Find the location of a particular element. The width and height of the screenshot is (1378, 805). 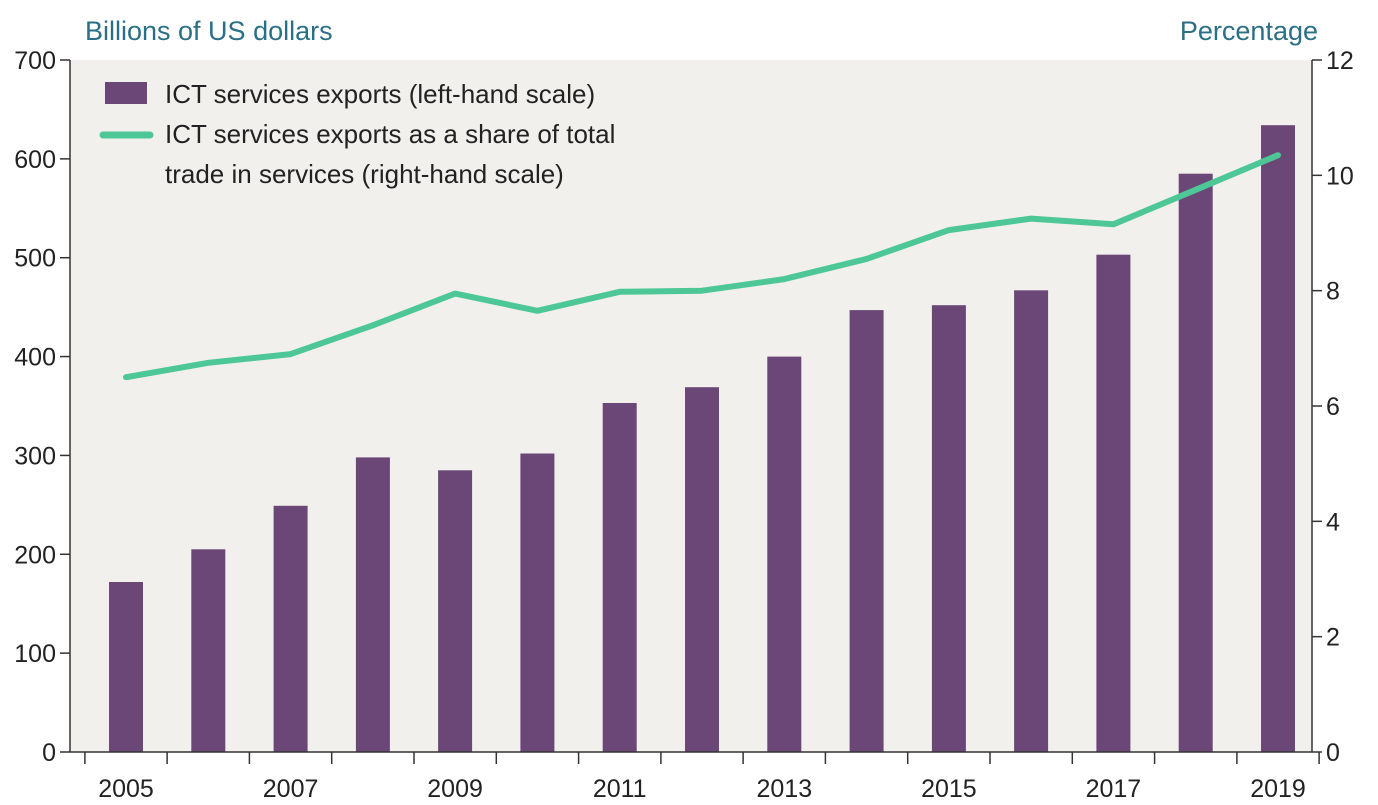

left-tick-label-500: 500 is located at coordinates (35, 259).